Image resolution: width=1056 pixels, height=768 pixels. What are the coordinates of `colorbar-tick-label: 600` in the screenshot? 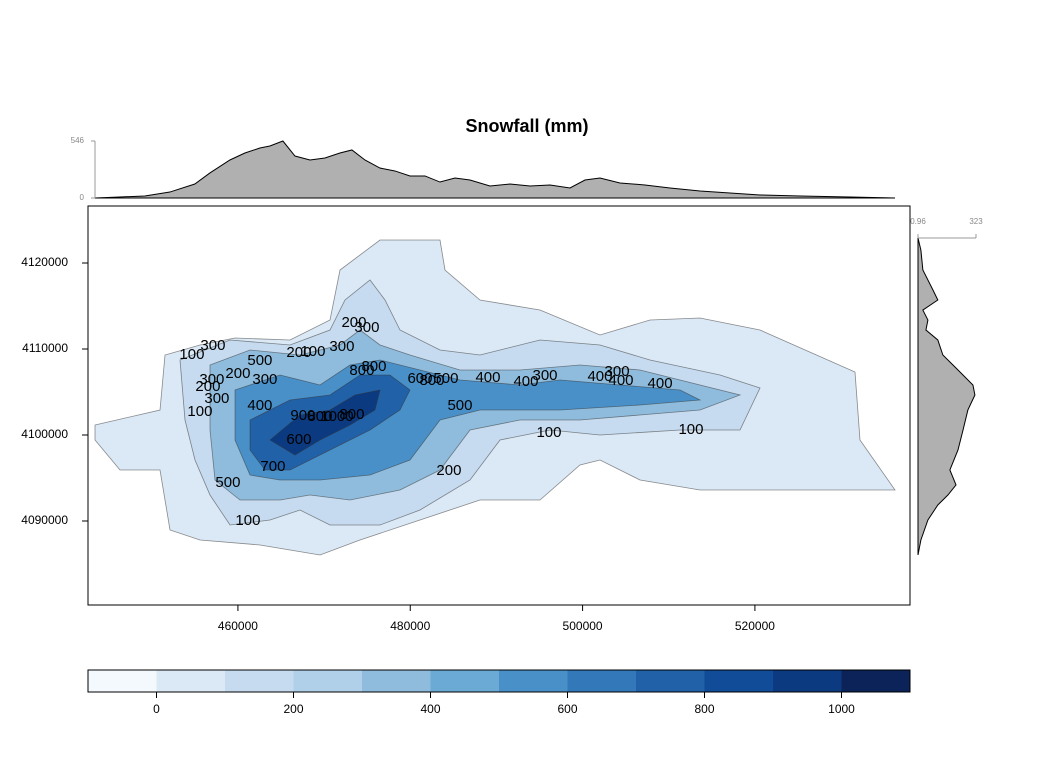 It's located at (567, 709).